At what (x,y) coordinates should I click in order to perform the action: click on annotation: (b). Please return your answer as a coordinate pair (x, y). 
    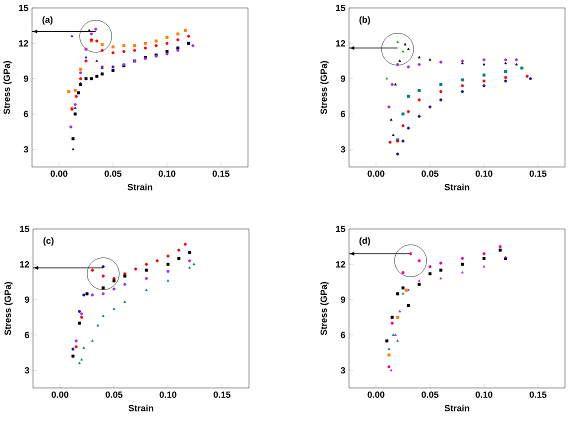
    Looking at the image, I should click on (364, 20).